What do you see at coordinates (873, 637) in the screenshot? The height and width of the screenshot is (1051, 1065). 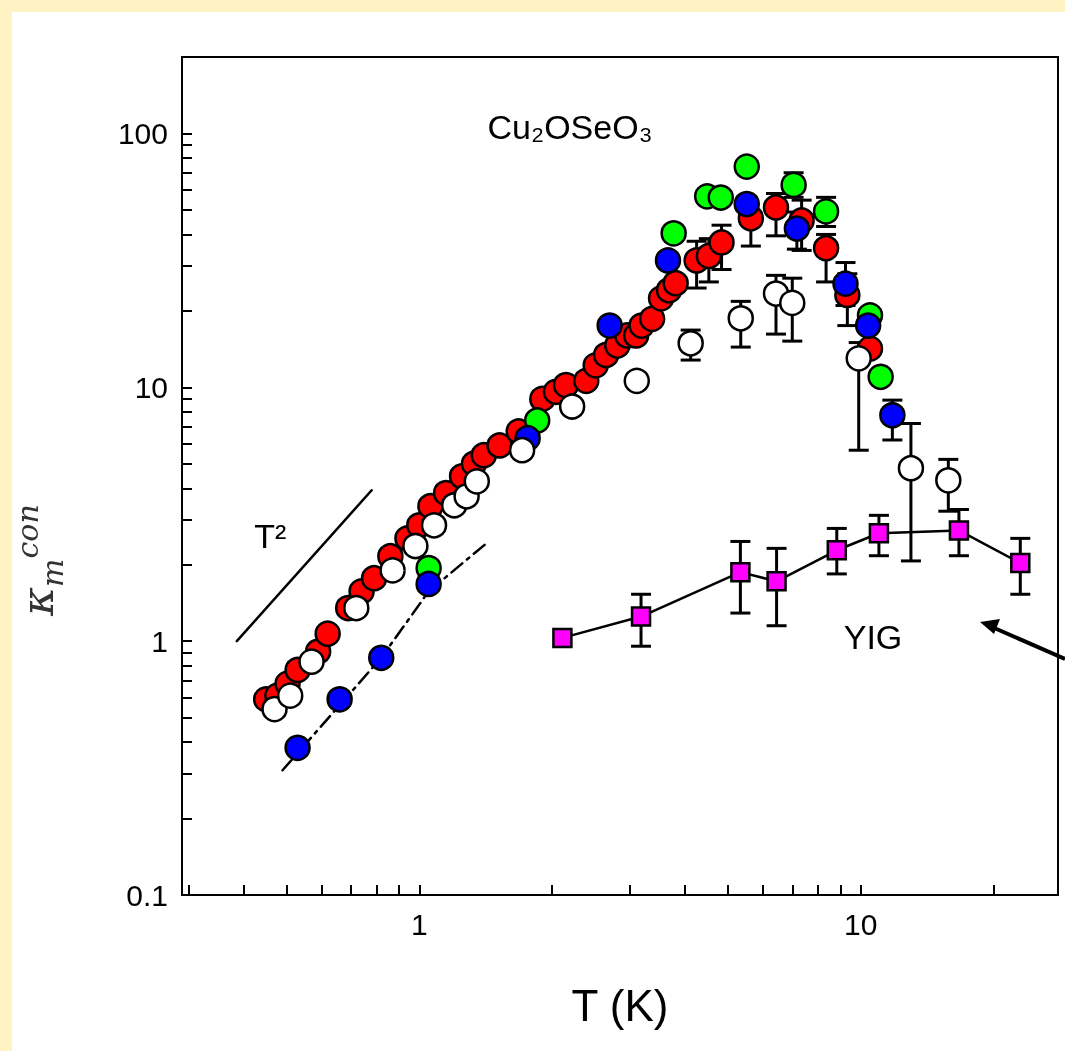 I see `annotation: YIG` at bounding box center [873, 637].